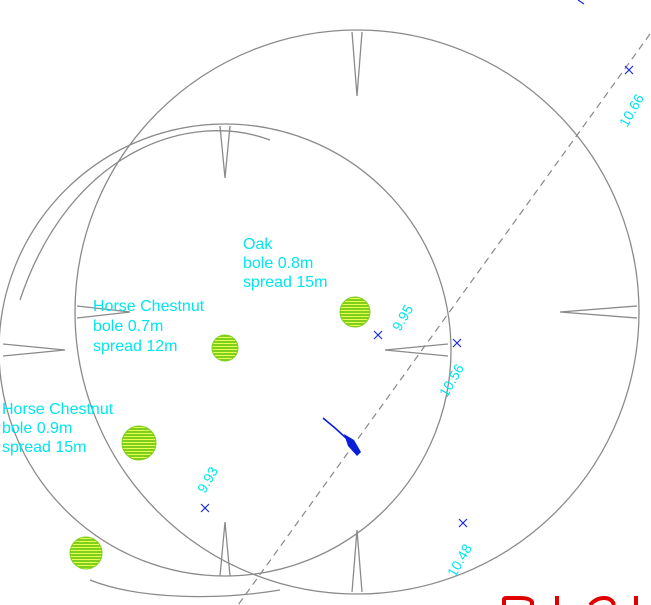 Image resolution: width=651 pixels, height=605 pixels. I want to click on level-label-10-66: 10.66, so click(631, 110).